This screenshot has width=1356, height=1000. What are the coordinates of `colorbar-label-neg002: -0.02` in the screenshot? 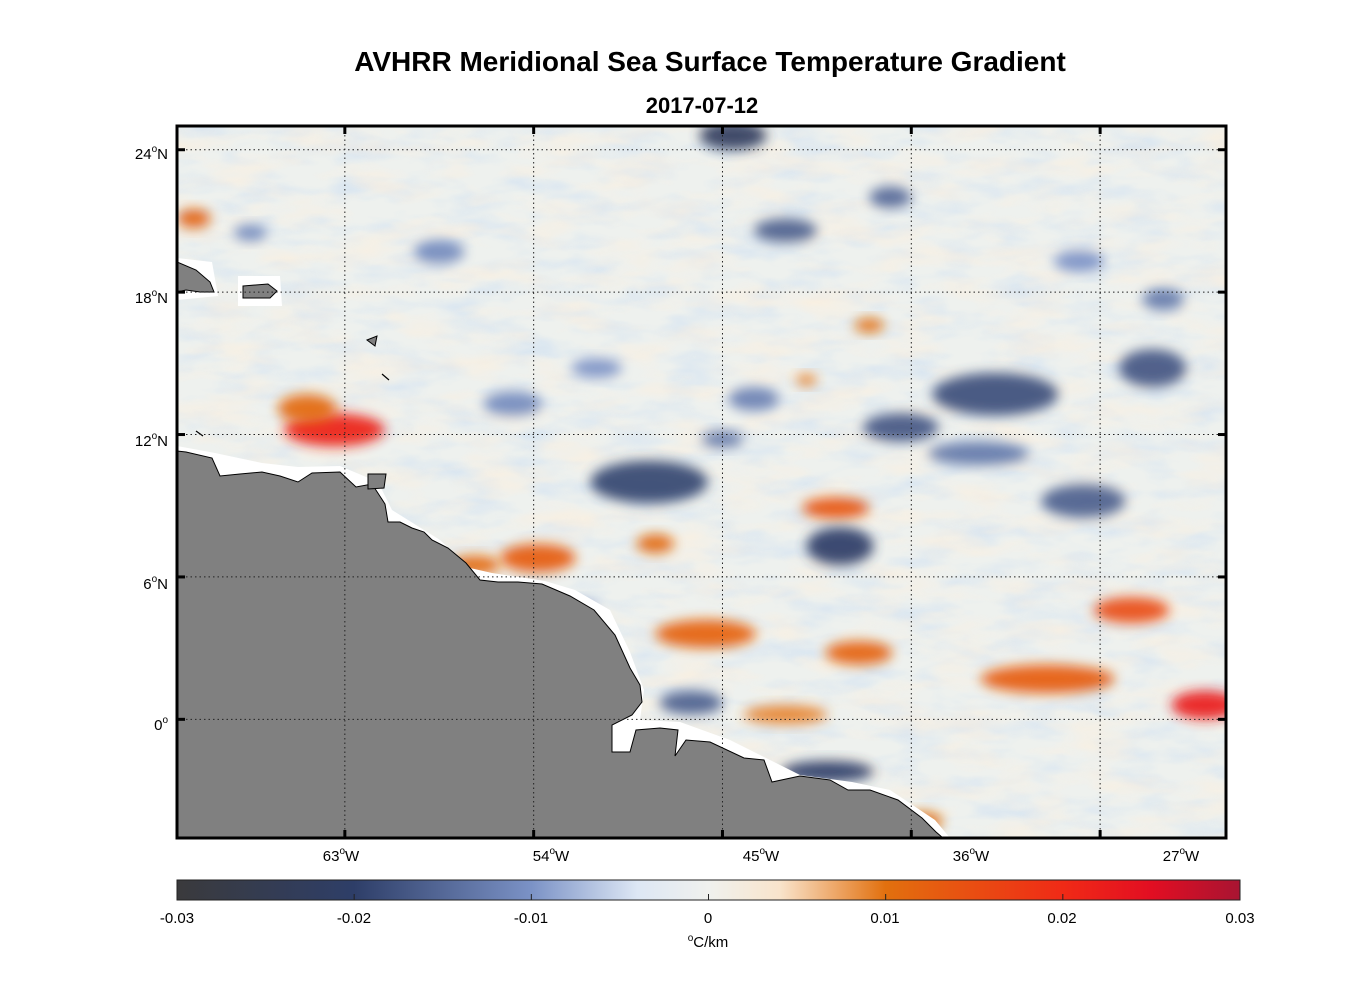 It's located at (354, 918).